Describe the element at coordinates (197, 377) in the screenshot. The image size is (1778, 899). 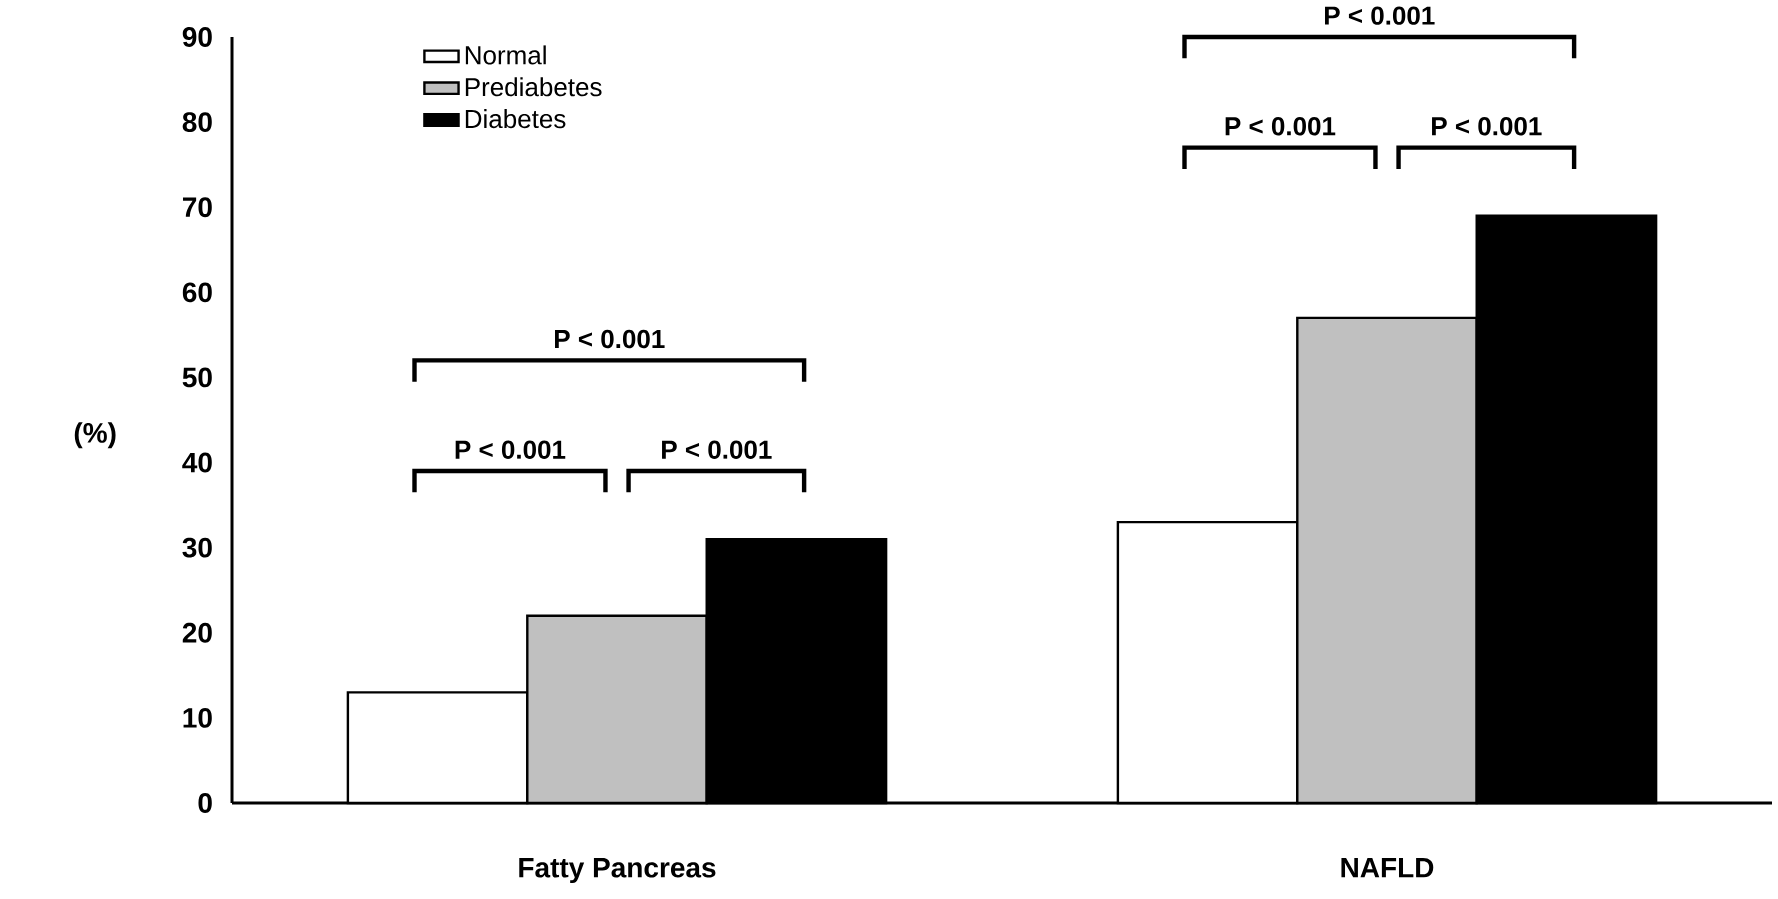
I see `y-tick-label: 50` at that location.